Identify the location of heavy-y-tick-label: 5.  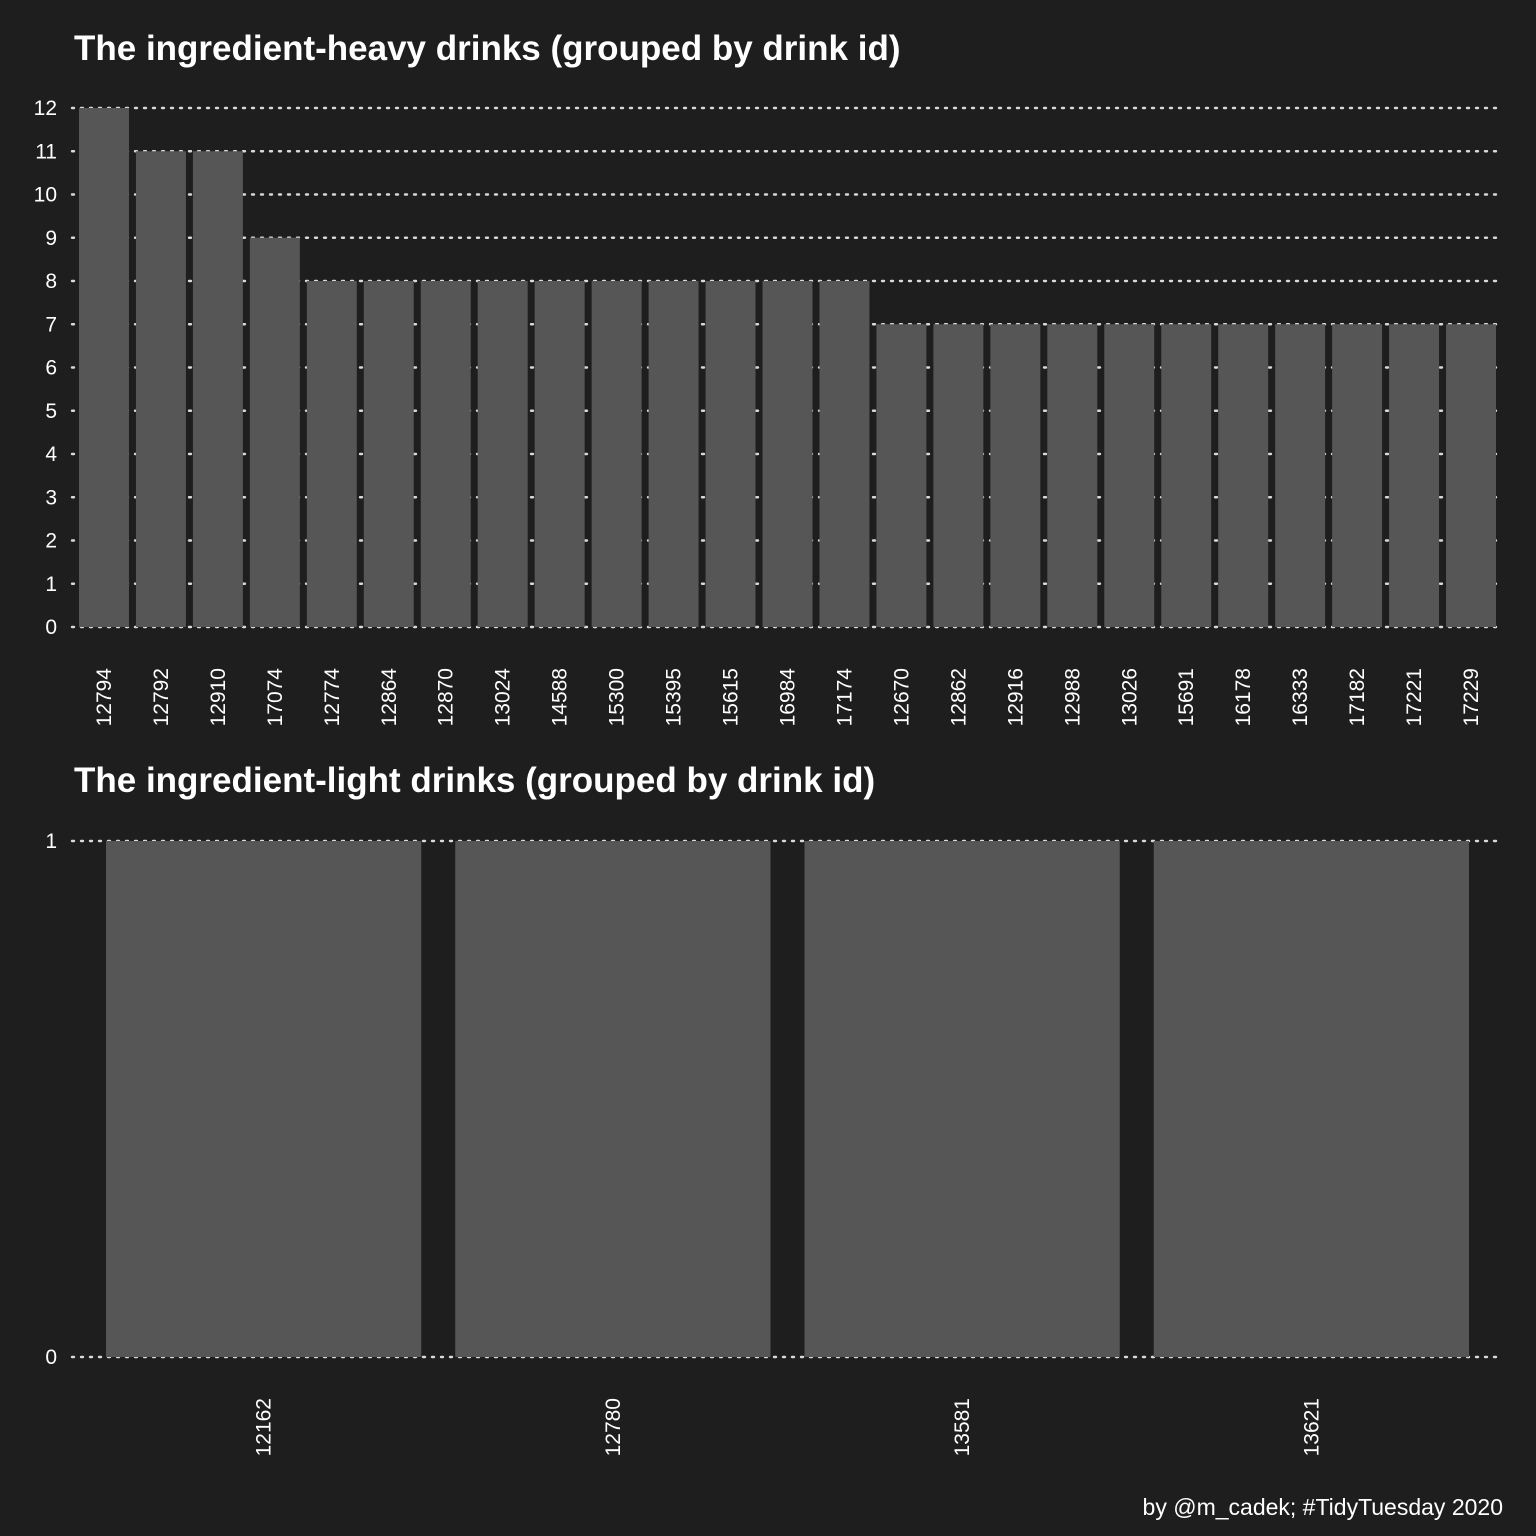
(51, 411).